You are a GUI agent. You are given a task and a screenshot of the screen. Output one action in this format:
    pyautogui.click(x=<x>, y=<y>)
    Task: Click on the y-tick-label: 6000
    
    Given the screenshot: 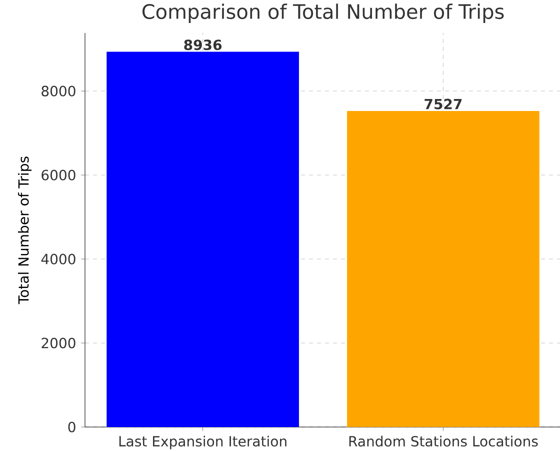 What is the action you would take?
    pyautogui.click(x=59, y=175)
    